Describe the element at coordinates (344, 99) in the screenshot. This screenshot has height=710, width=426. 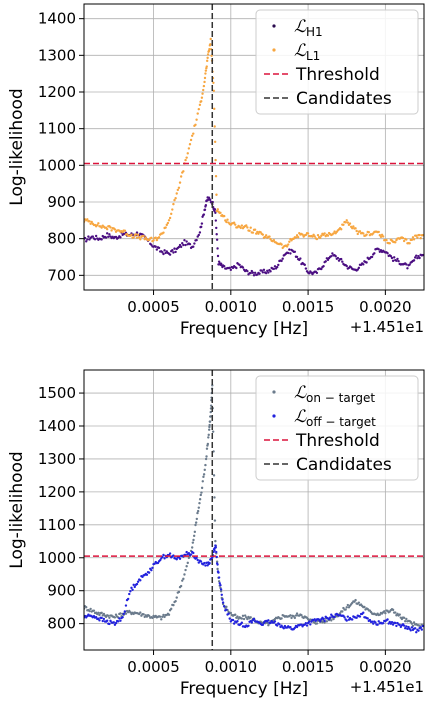
I see `legend-label: Candidates` at that location.